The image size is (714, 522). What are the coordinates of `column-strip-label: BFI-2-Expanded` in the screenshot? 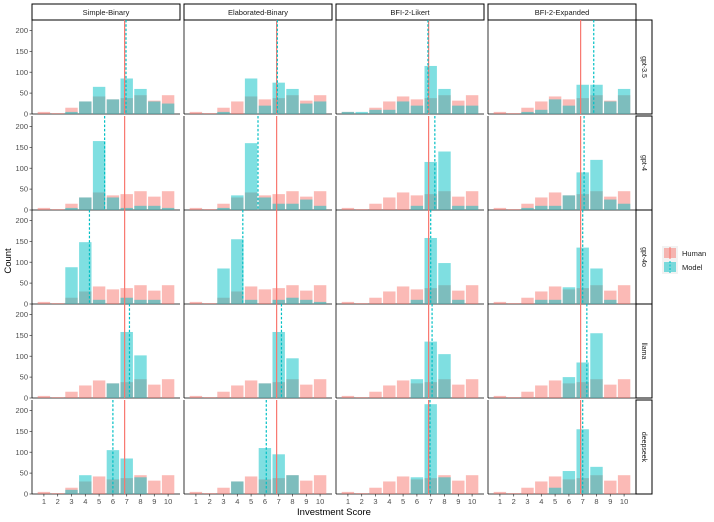 It's located at (562, 12).